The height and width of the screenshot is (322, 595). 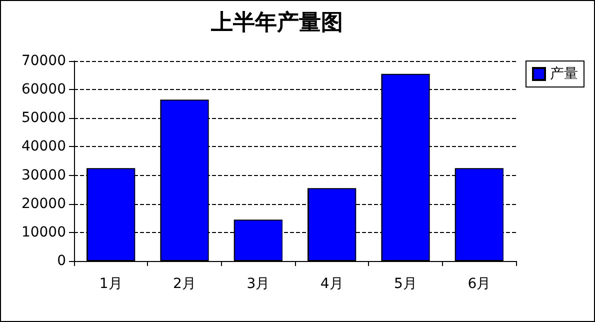 What do you see at coordinates (43, 118) in the screenshot?
I see `y-tick-label: 50000` at bounding box center [43, 118].